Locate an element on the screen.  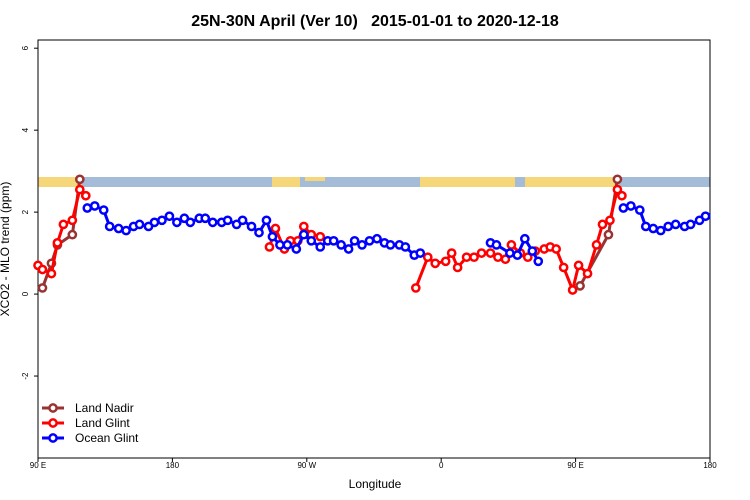
y-tick-label: 4 is located at coordinates (25, 129).